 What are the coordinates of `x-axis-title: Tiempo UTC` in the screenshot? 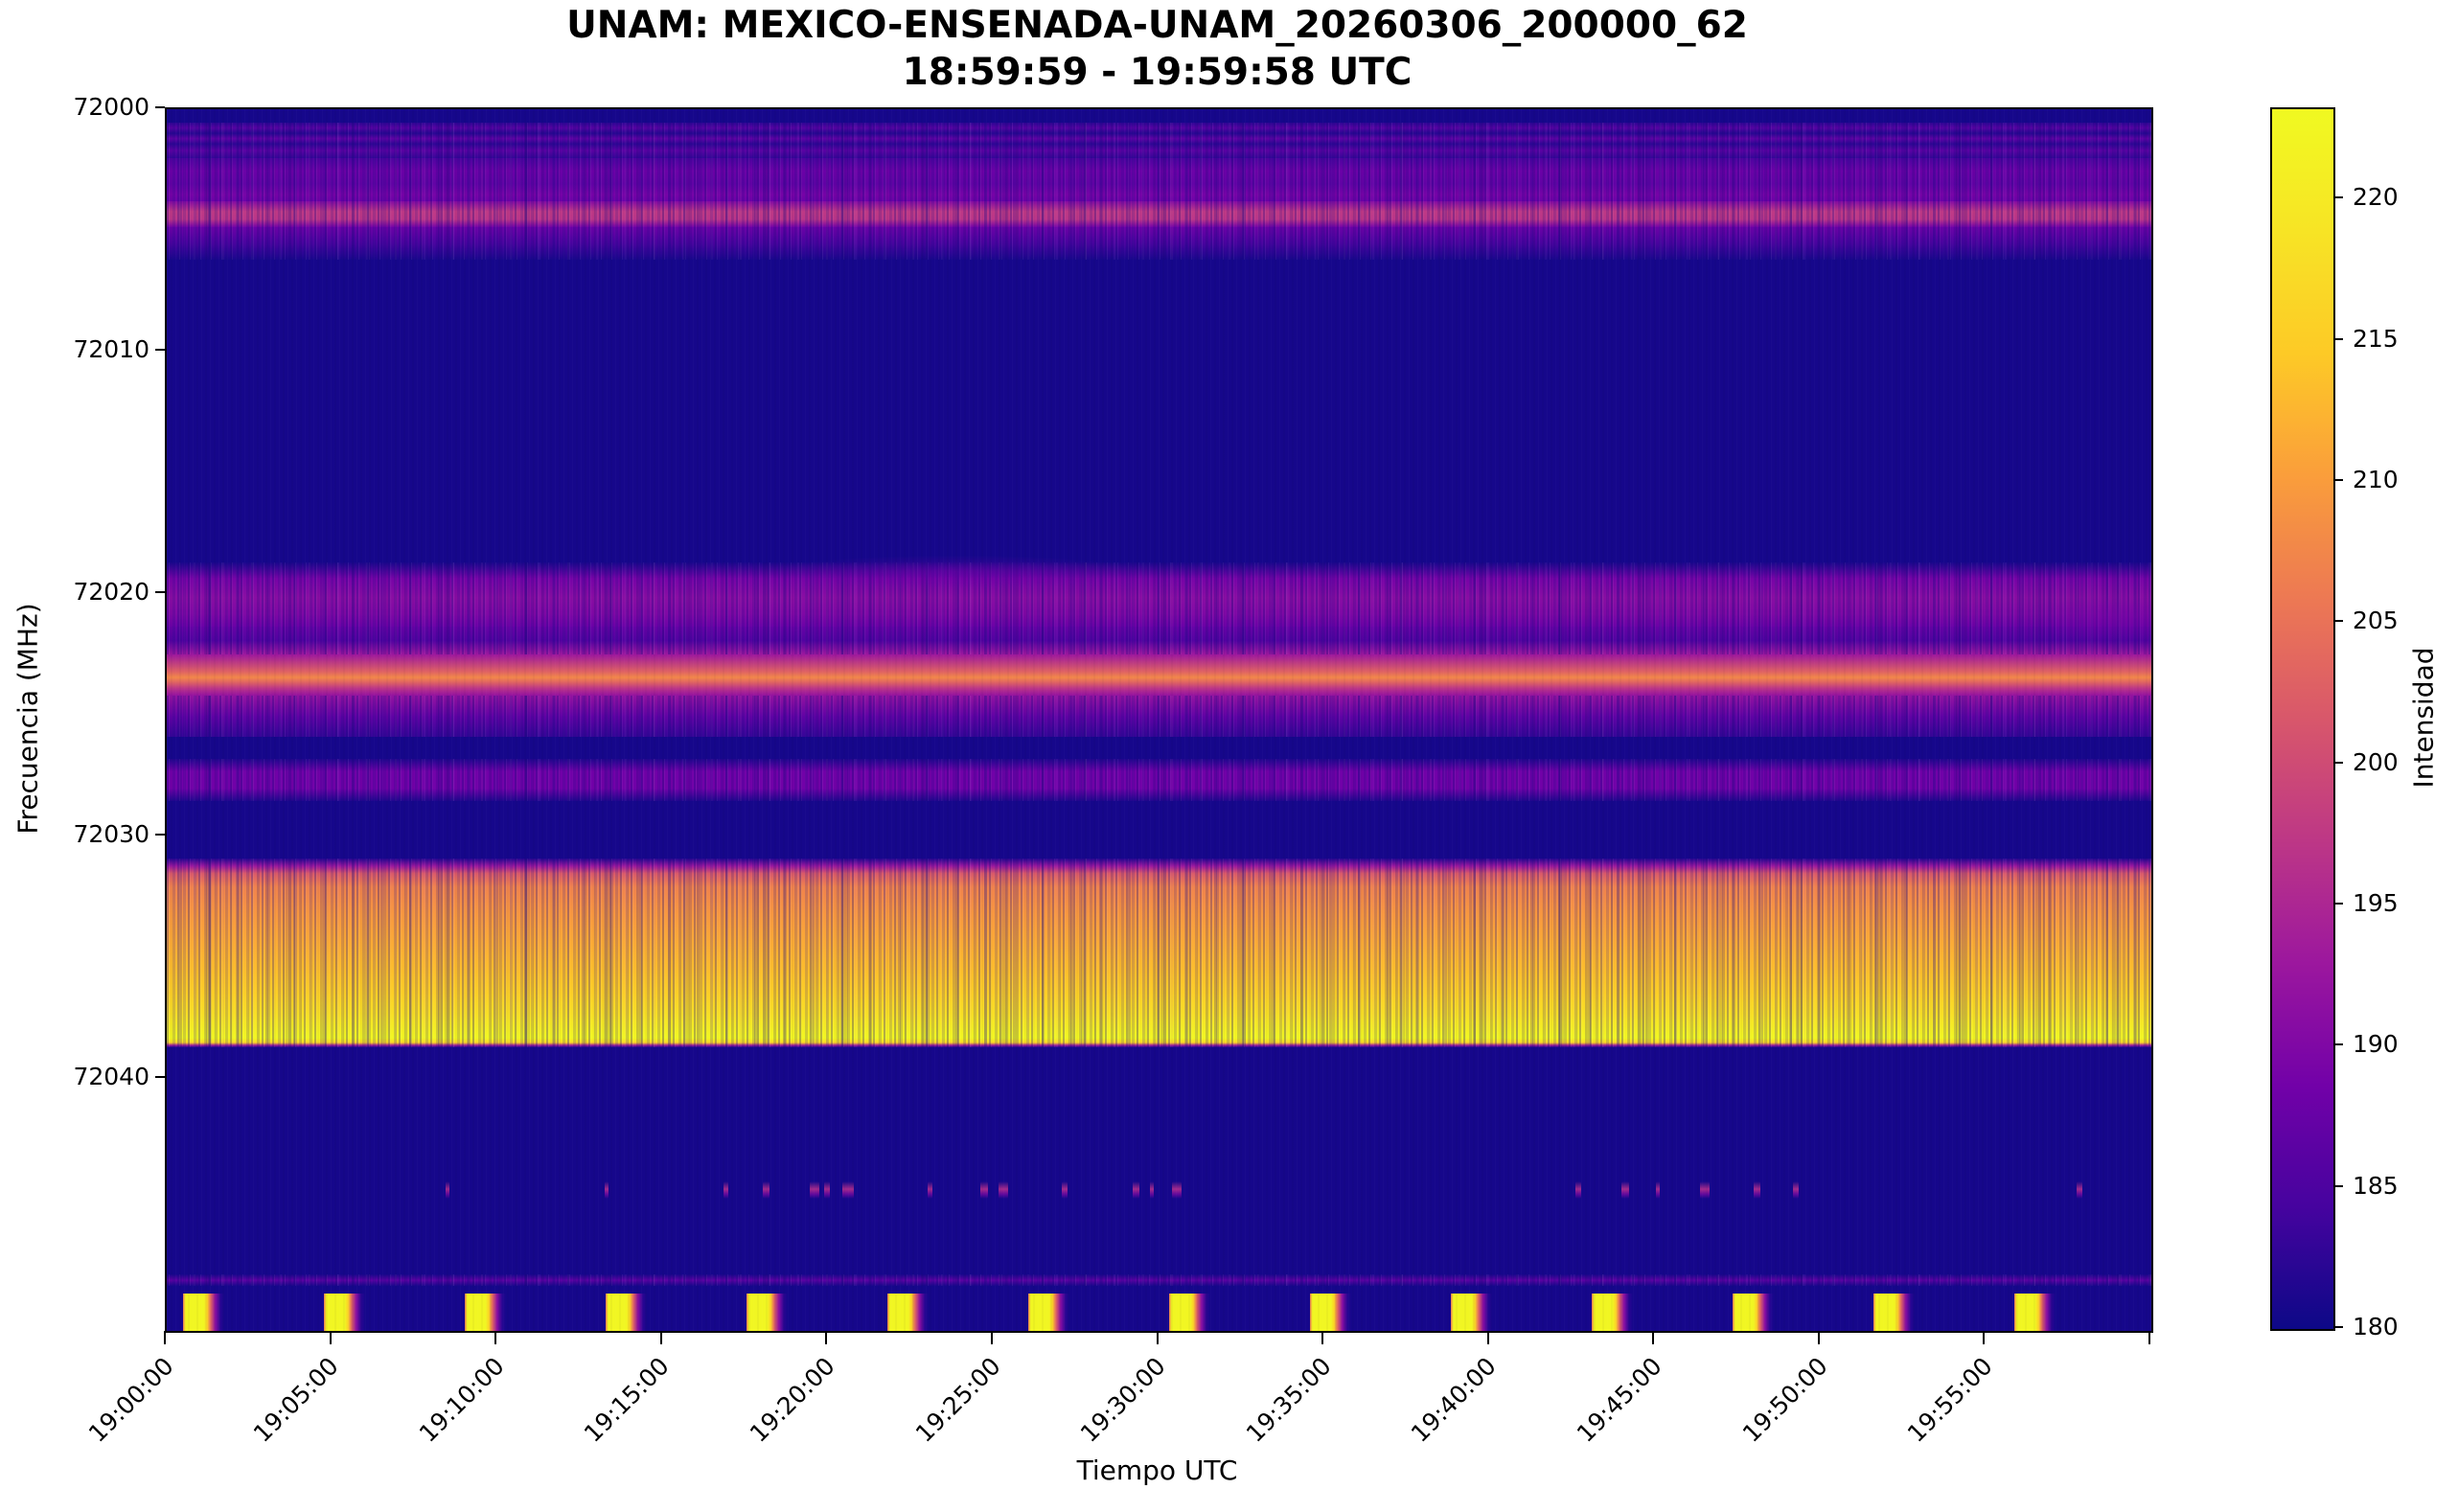 It's located at (1157, 1470).